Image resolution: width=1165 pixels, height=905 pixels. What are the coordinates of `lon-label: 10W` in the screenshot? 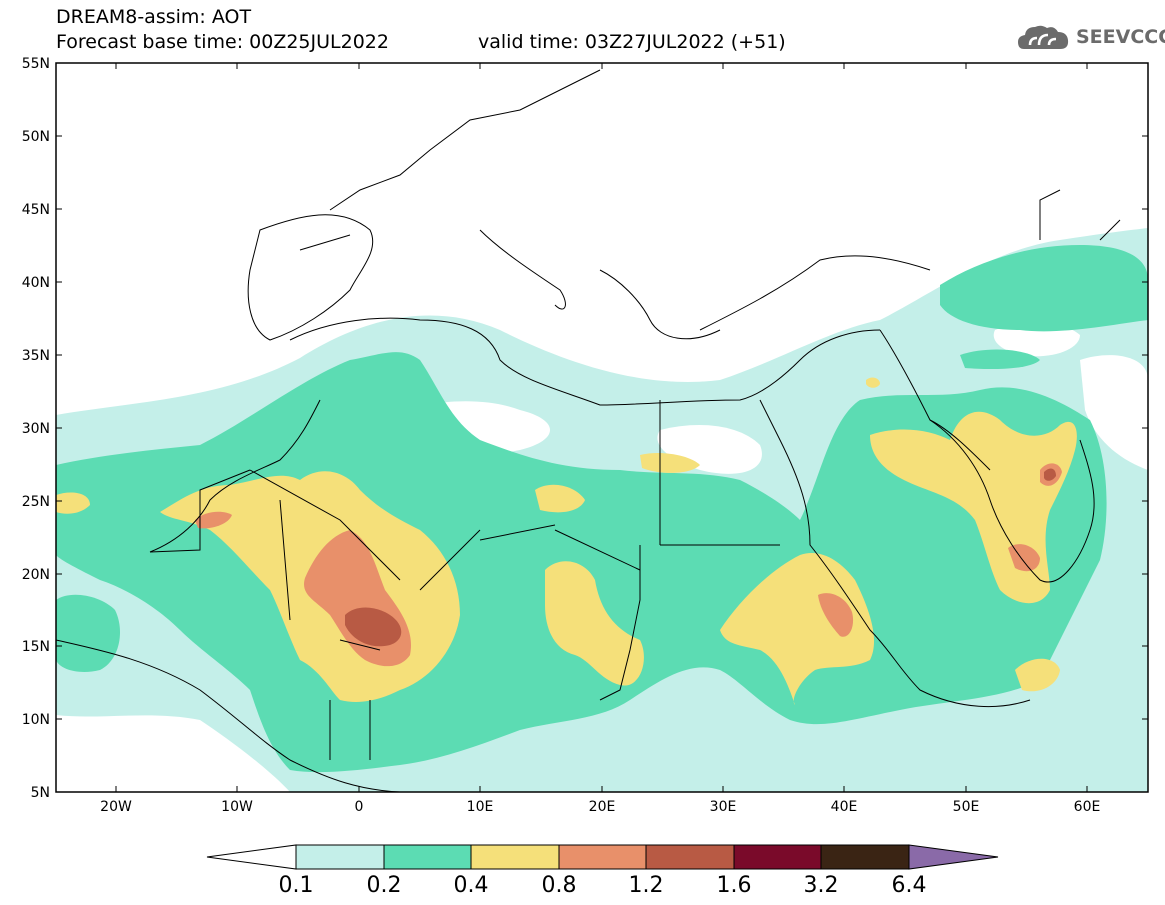 It's located at (237, 807).